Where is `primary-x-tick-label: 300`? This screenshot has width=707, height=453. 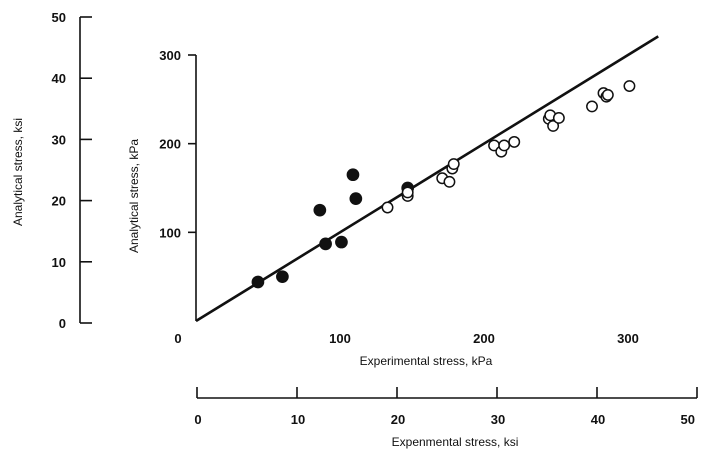
primary-x-tick-label: 300 is located at coordinates (628, 338).